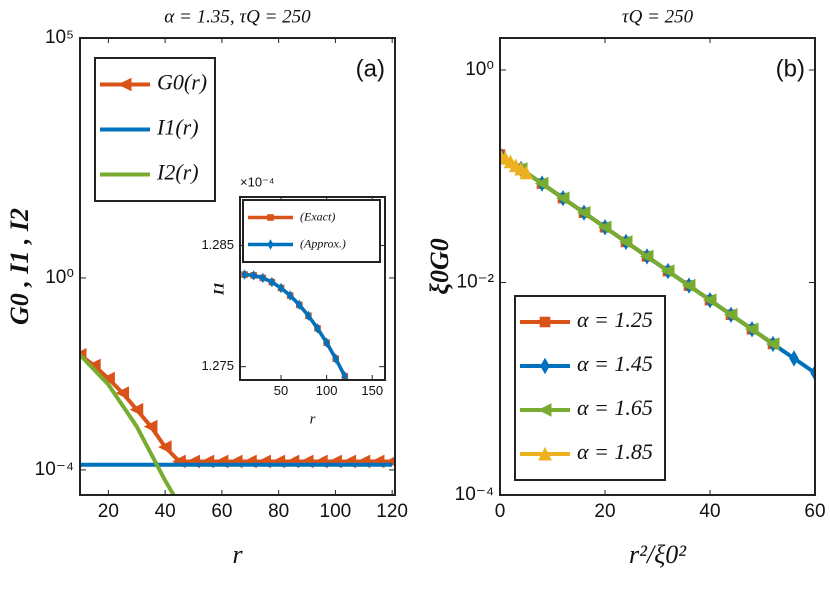 This screenshot has height=599, width=830. Describe the element at coordinates (177, 172) in the screenshot. I see `legend-label: I2(r)` at that location.